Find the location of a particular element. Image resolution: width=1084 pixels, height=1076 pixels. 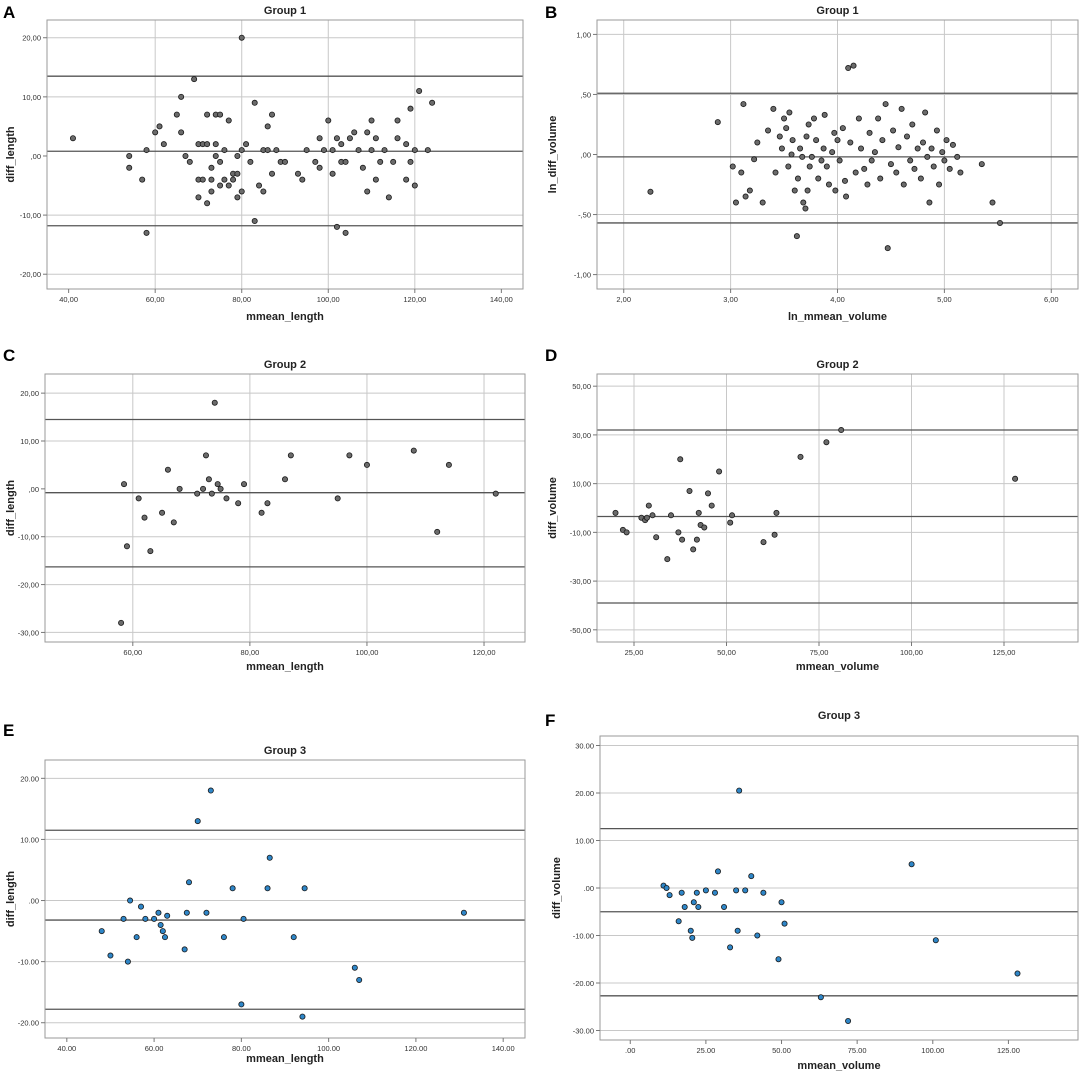

x-axis-label: mmean_length is located at coordinates (285, 667).